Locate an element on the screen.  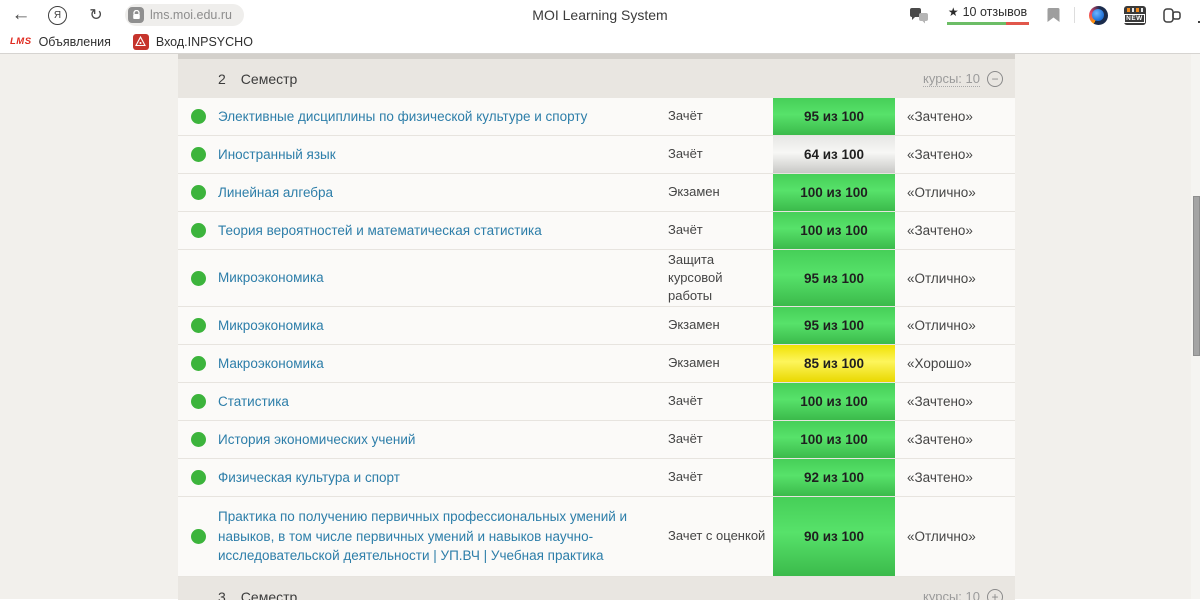
new-badge-label: NEW is located at coordinates (1134, 18).